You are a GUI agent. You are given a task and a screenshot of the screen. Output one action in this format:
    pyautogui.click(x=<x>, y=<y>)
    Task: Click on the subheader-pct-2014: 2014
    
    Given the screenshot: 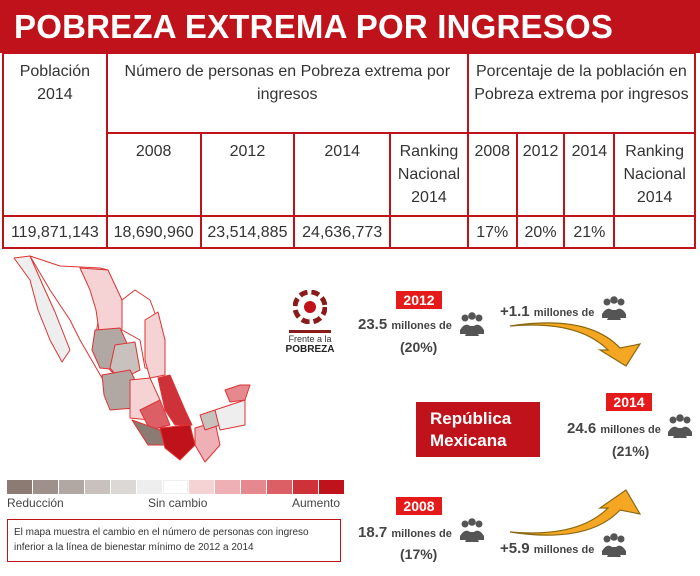 What is the action you would take?
    pyautogui.click(x=589, y=174)
    